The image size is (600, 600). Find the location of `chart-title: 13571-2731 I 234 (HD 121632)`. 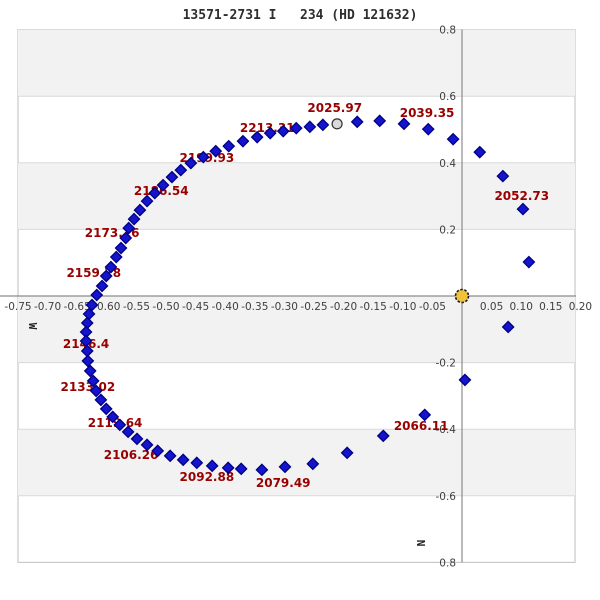

chart-title: 13571-2731 I 234 (HD 121632) is located at coordinates (300, 15).